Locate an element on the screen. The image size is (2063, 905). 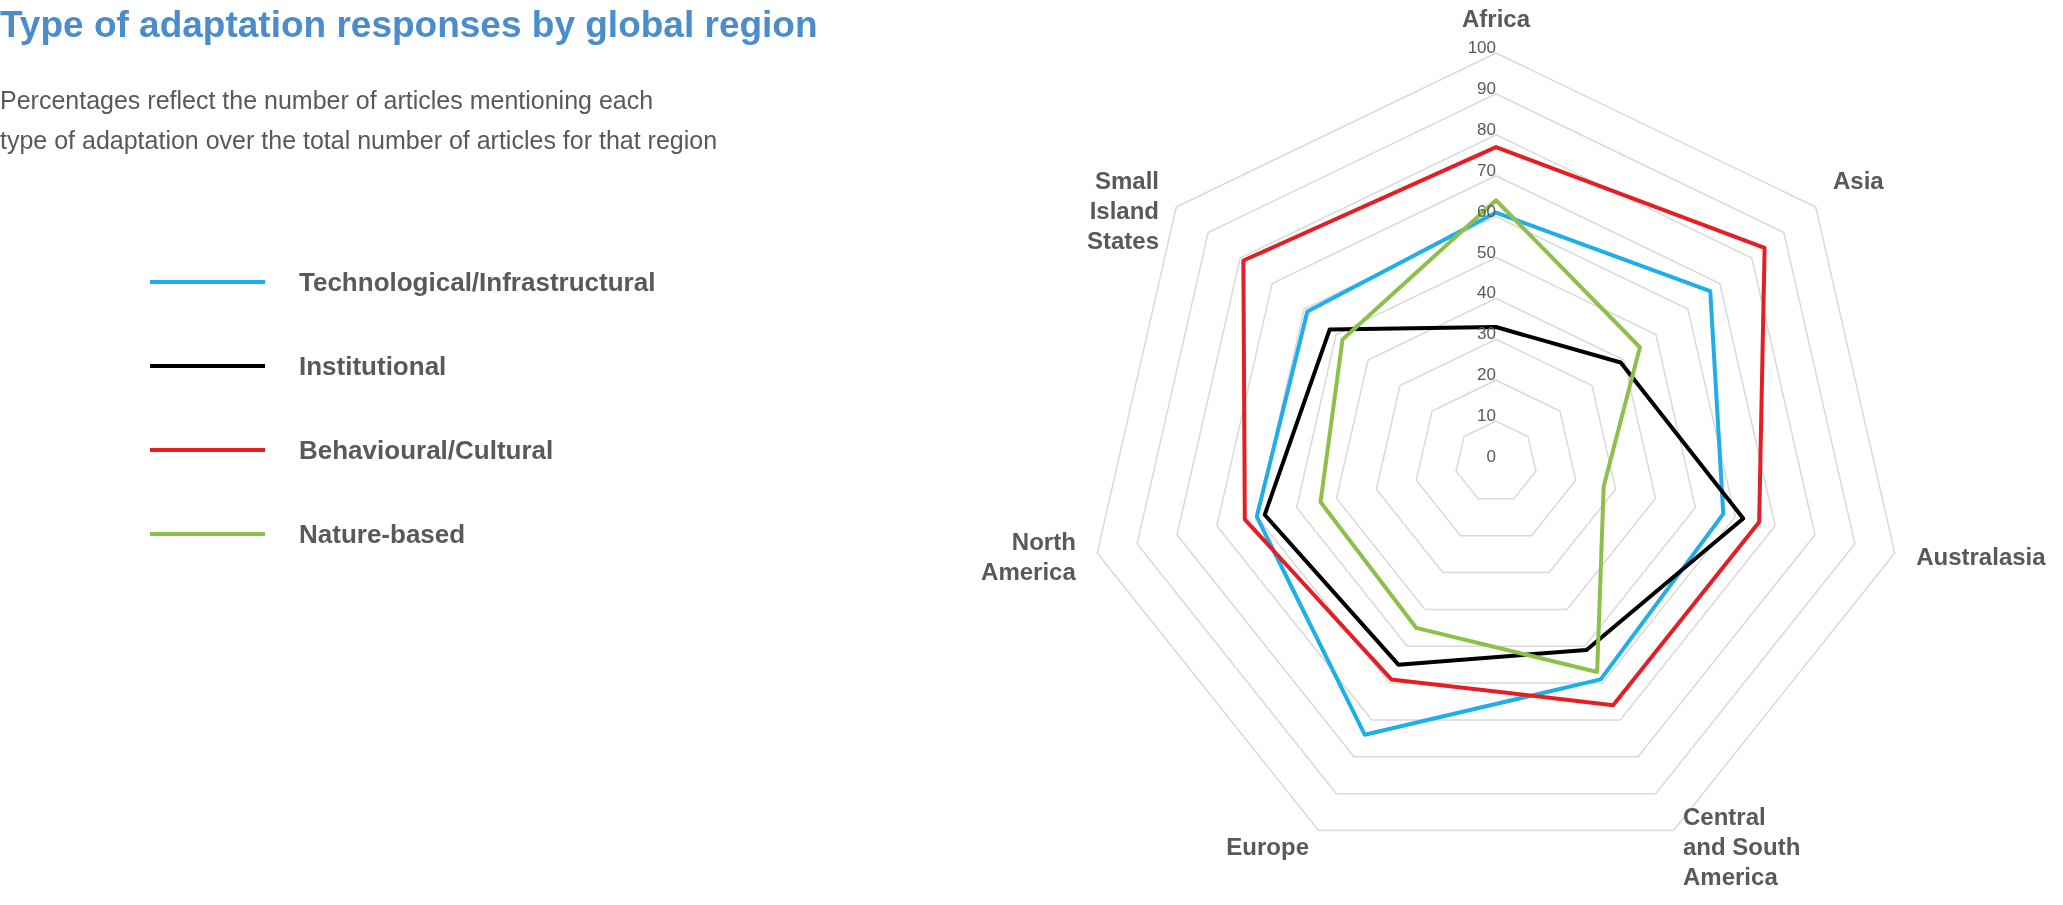
chart-title: Type of adaptation responses by global region is located at coordinates (409, 25).